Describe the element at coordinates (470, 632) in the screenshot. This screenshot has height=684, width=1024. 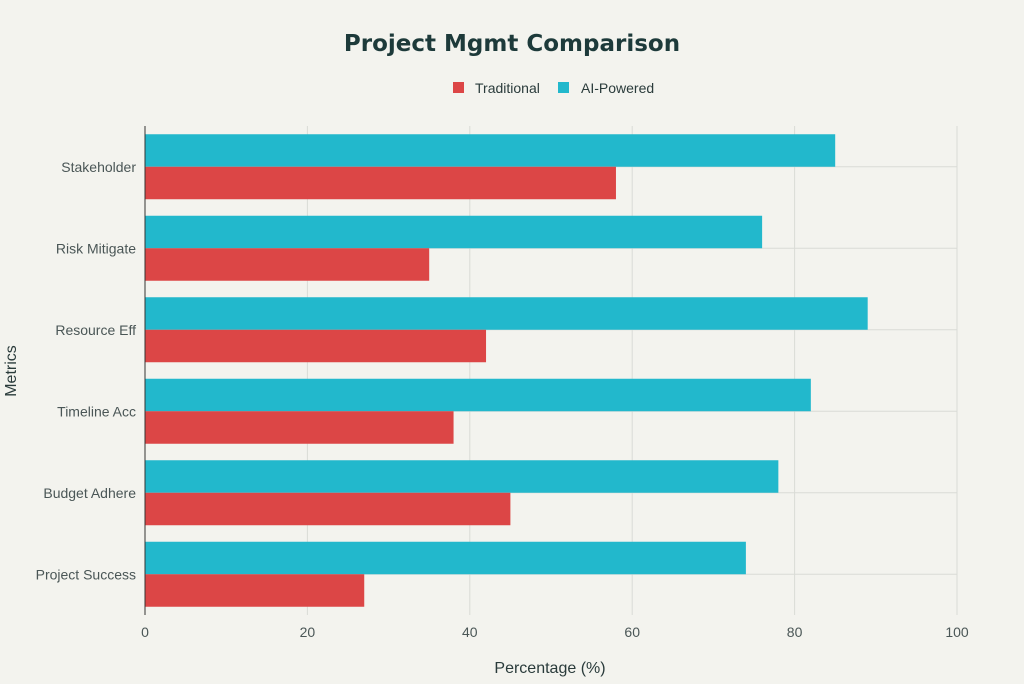
I see `x-tick-label: 40` at that location.